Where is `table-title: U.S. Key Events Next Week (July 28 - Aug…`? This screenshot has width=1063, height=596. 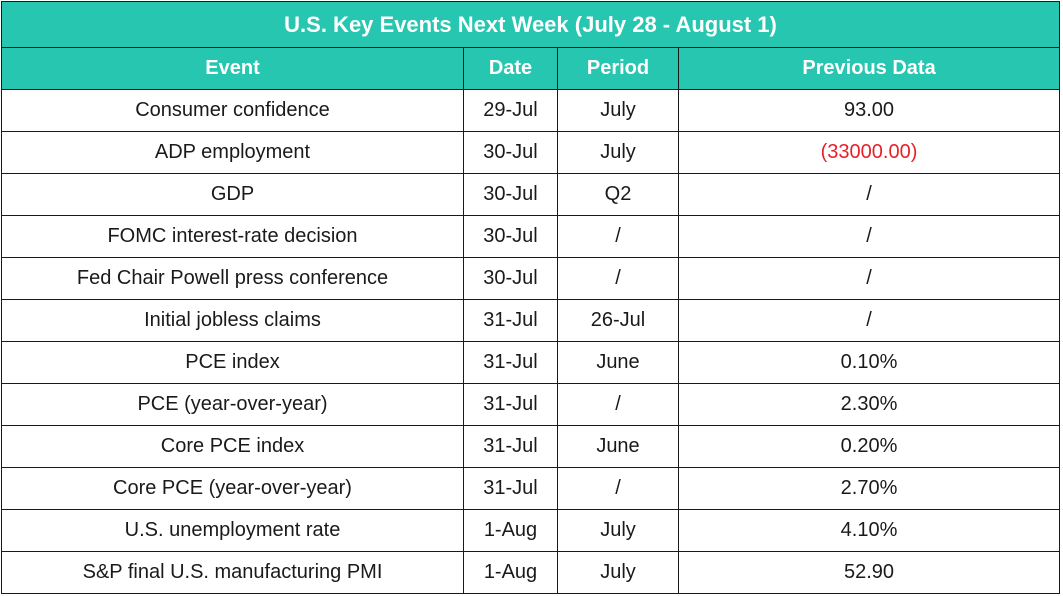
table-title: U.S. Key Events Next Week (July 28 - Aug… is located at coordinates (530, 24).